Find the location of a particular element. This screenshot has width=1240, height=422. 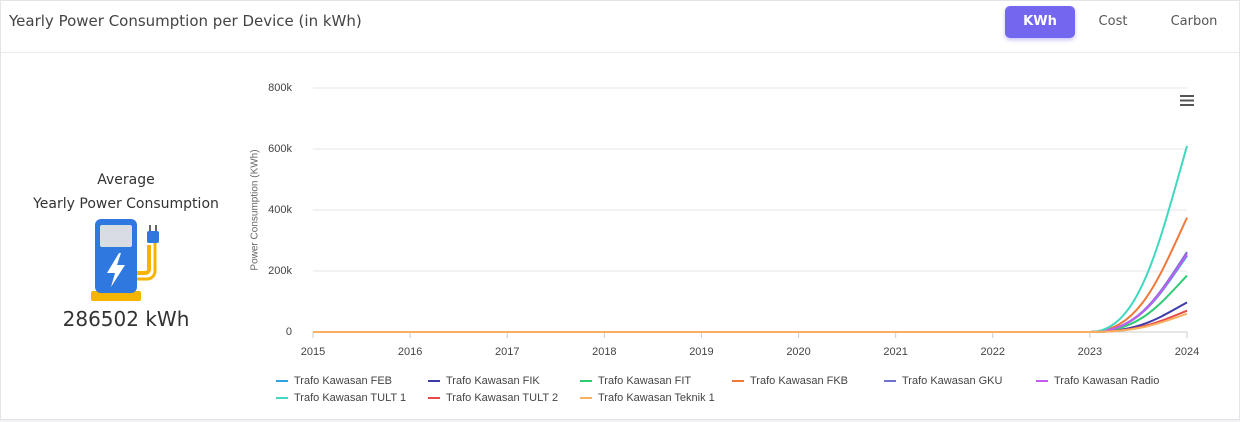

x-tick-label: 2016 is located at coordinates (410, 352).